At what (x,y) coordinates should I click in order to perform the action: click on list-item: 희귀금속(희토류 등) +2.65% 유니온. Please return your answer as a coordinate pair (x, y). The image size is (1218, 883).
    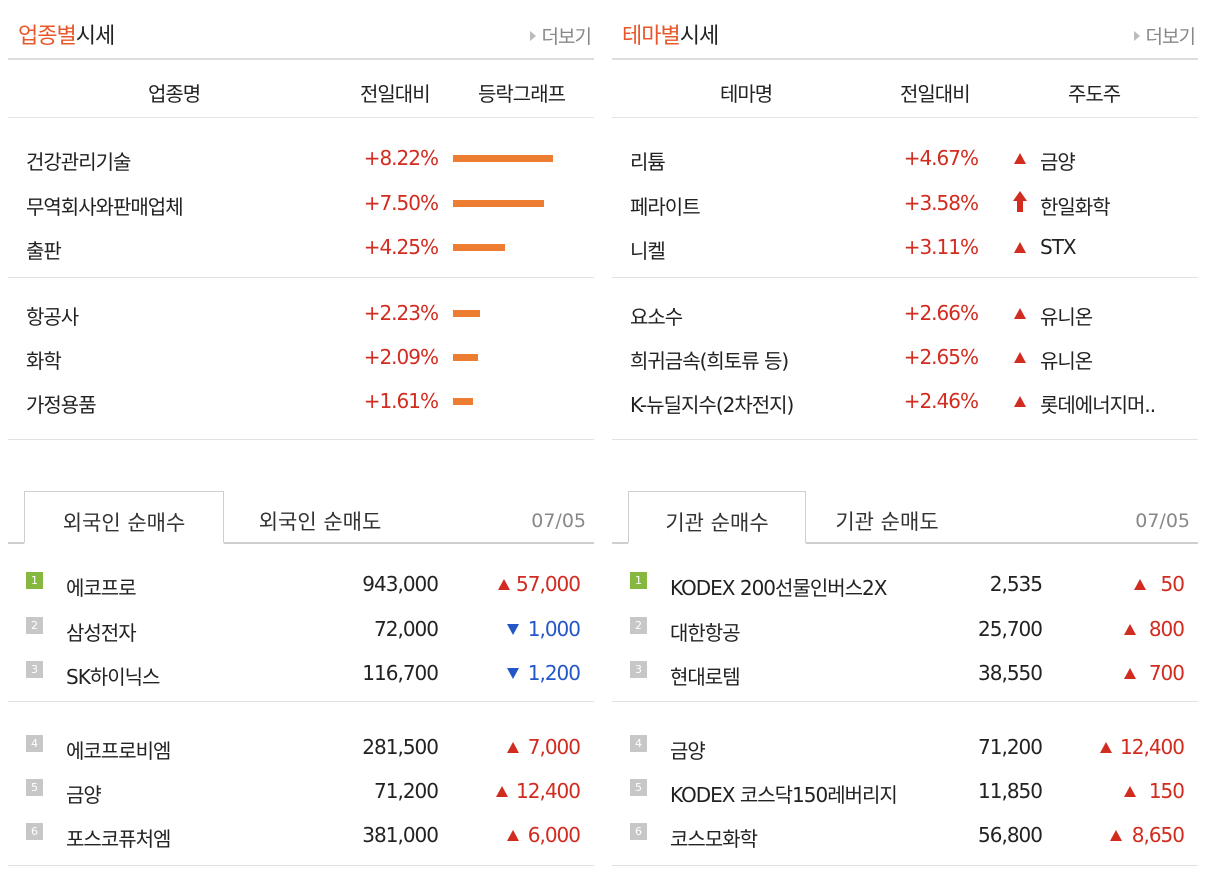
    Looking at the image, I should click on (861, 359).